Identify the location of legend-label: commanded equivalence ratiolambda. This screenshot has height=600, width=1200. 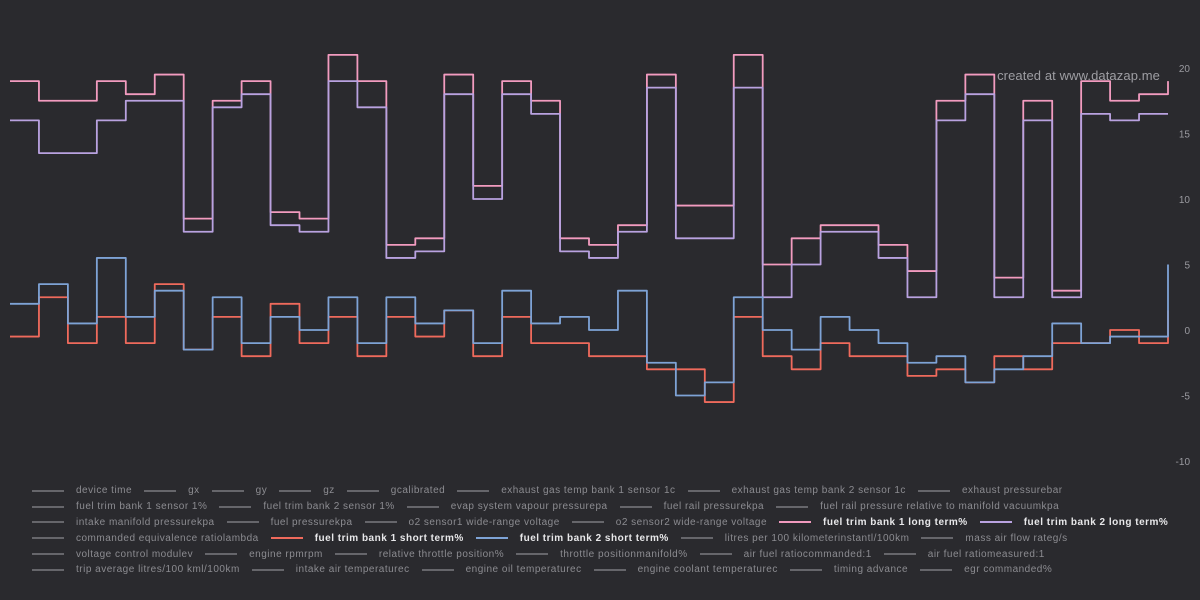
(167, 538).